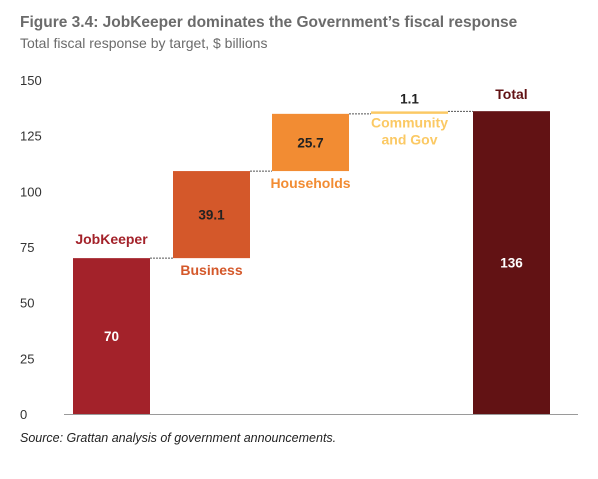  What do you see at coordinates (27, 303) in the screenshot?
I see `y-tick-label: 50` at bounding box center [27, 303].